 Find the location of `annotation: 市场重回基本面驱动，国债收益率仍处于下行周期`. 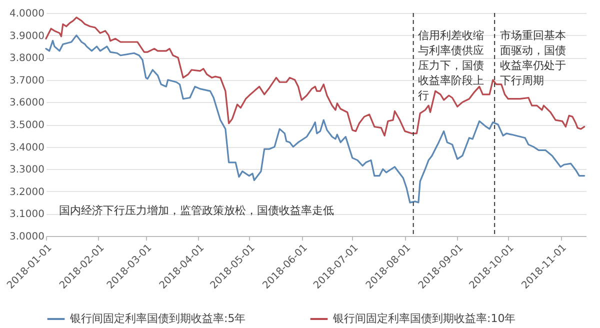

annotation: 市场重回基本面驱动，国债收益率仍处于下行周期 is located at coordinates (533, 58).